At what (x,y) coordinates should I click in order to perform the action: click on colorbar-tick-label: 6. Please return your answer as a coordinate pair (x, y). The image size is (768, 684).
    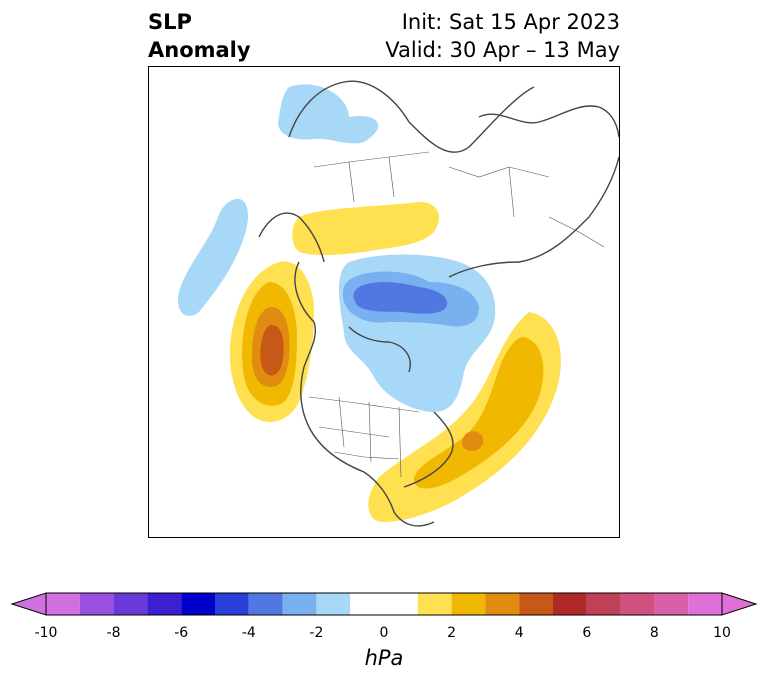
    Looking at the image, I should click on (587, 633).